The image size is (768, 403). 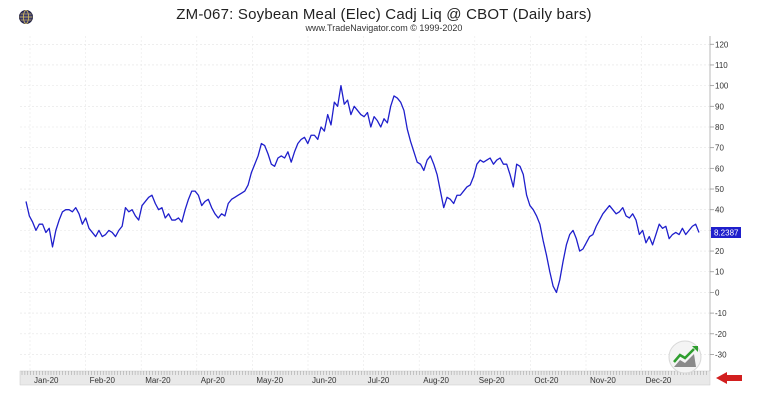 What do you see at coordinates (719, 189) in the screenshot?
I see `y-tick-label: 50` at bounding box center [719, 189].